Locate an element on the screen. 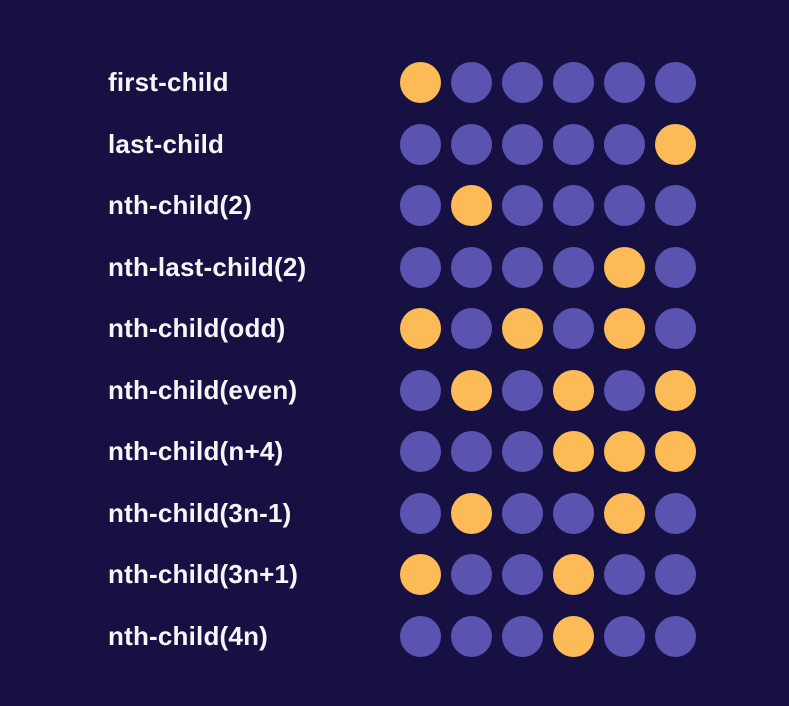 This screenshot has width=789, height=706. selector-row: nth-last-child(2) is located at coordinates (394, 268).